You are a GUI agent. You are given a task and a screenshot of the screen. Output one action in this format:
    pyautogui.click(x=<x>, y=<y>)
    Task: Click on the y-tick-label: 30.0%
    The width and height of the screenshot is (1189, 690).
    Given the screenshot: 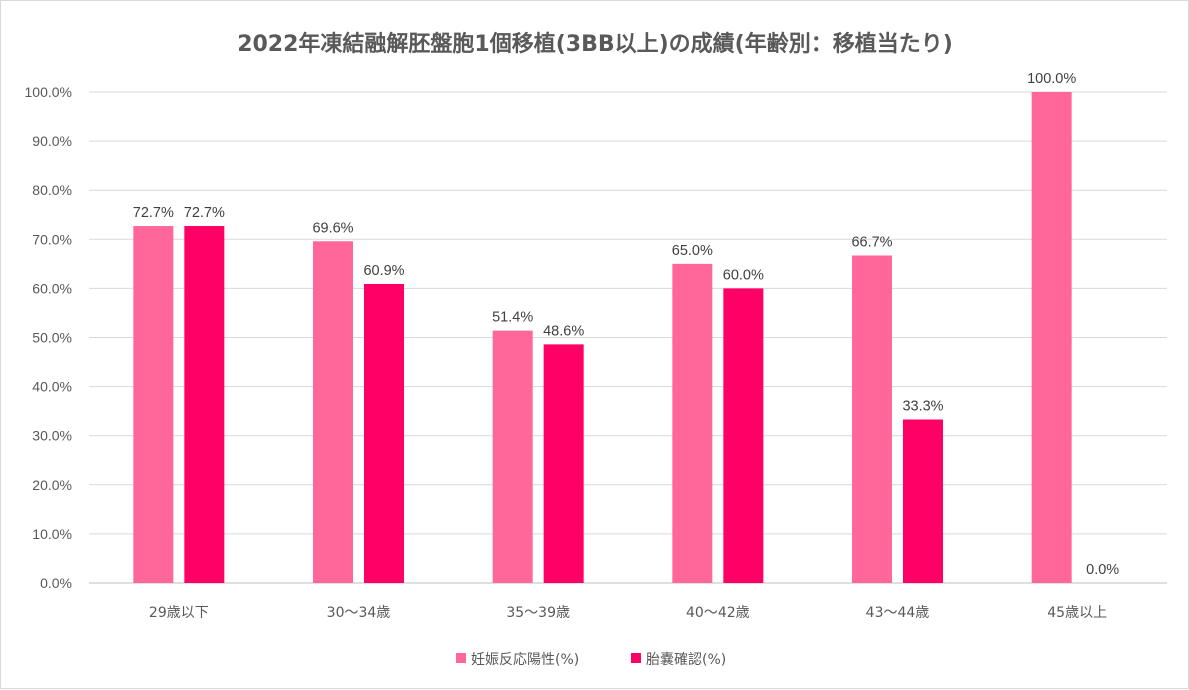 What is the action you would take?
    pyautogui.click(x=52, y=436)
    